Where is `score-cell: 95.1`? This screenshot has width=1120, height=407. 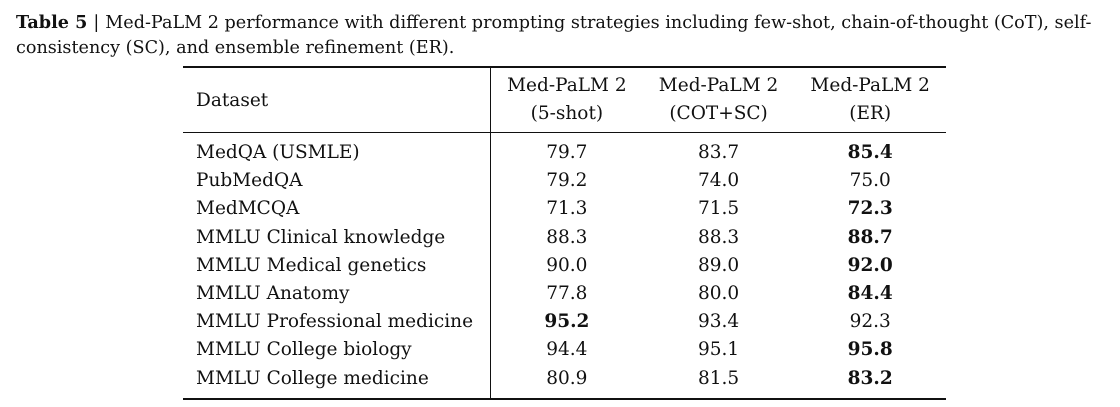
score-cell: 95.1 is located at coordinates (718, 350).